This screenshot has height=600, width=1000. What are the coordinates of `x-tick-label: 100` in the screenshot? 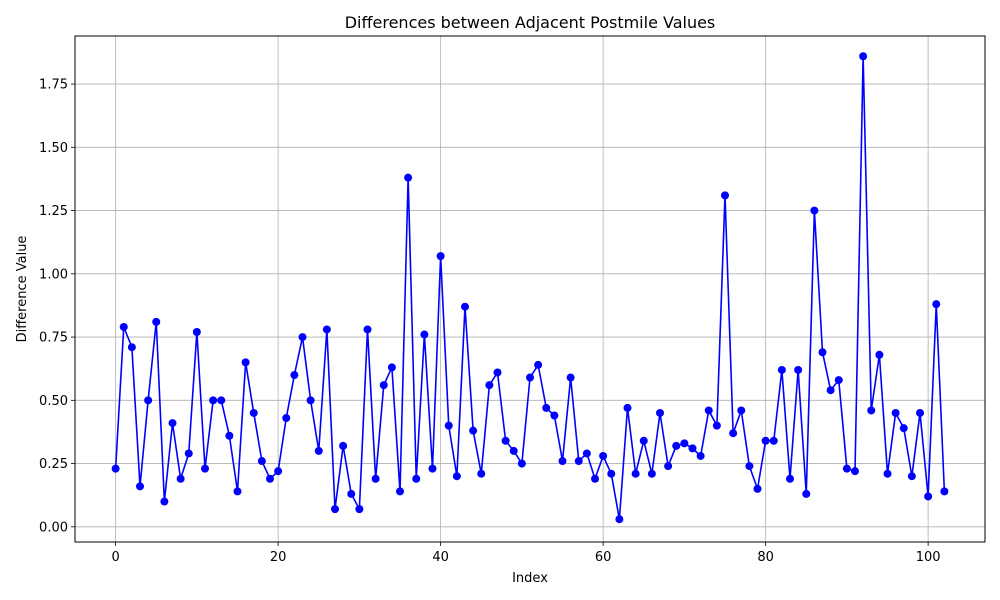 It's located at (928, 557).